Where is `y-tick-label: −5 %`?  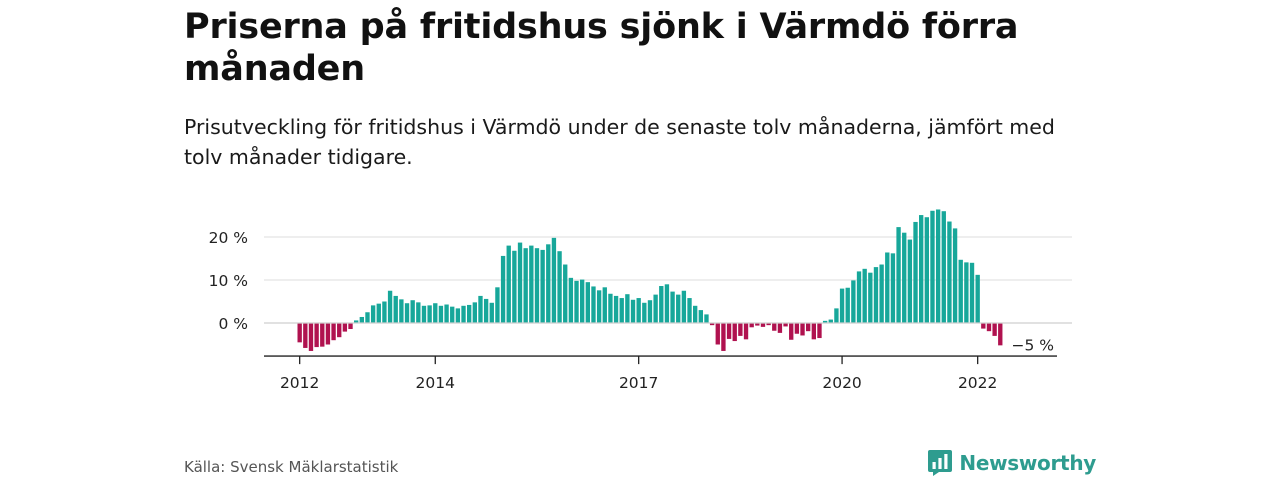 y-tick-label: −5 % is located at coordinates (1032, 346).